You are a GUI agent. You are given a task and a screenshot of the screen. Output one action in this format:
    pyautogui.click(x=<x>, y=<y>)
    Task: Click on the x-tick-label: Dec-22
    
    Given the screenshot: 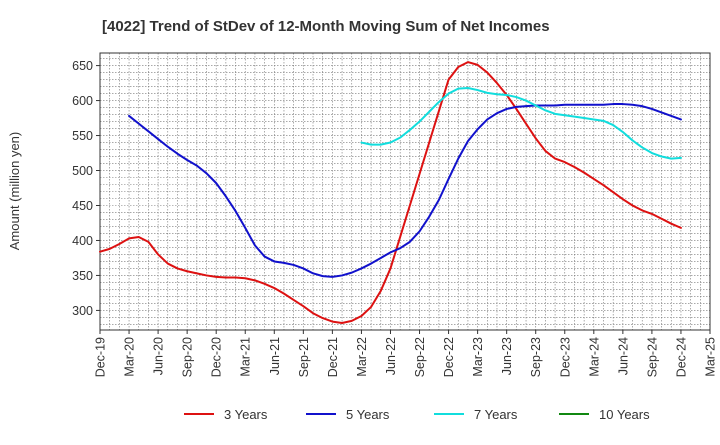 What is the action you would take?
    pyautogui.click(x=449, y=357)
    